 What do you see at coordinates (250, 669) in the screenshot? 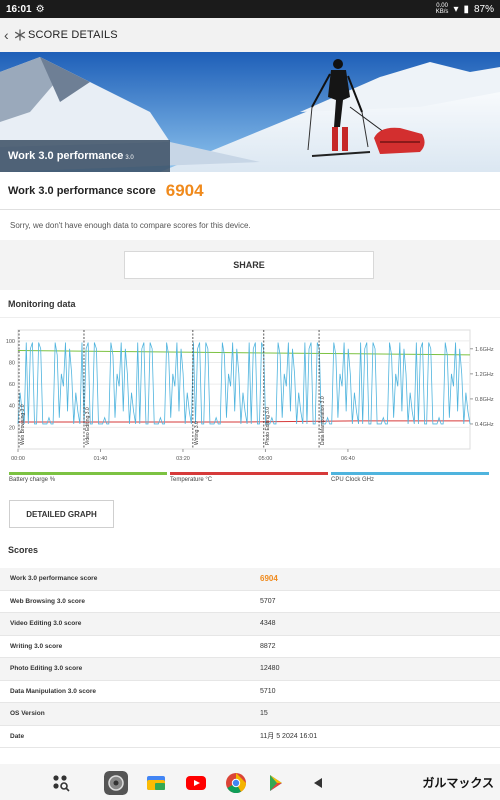
I see `table-row: Photo Editing 3.0 score 12480` at bounding box center [250, 669].